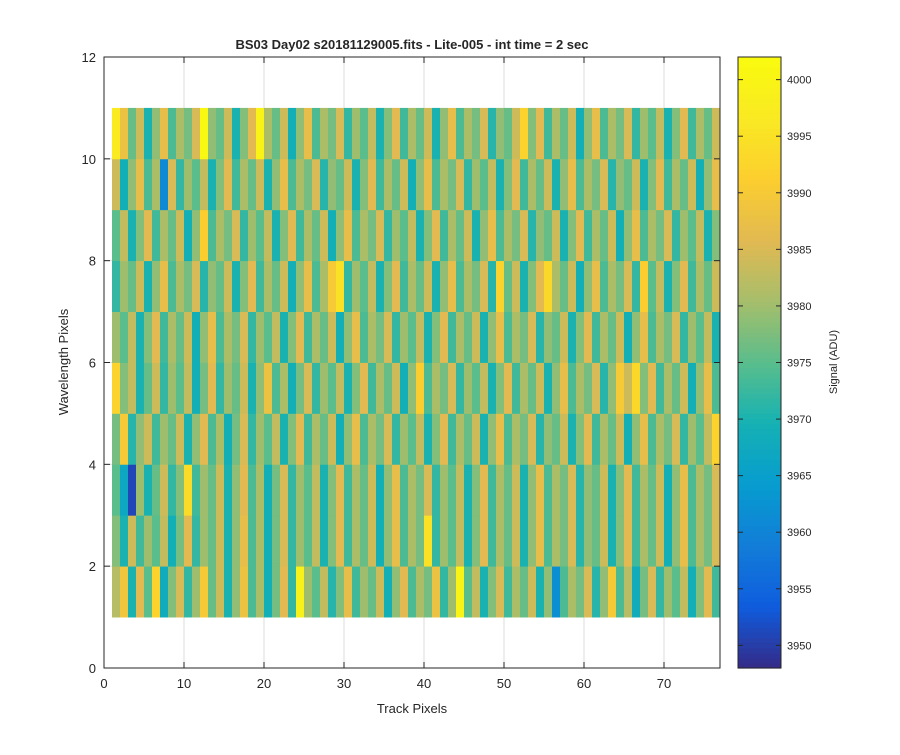  What do you see at coordinates (92, 363) in the screenshot?
I see `y-tick-label: 6` at bounding box center [92, 363].